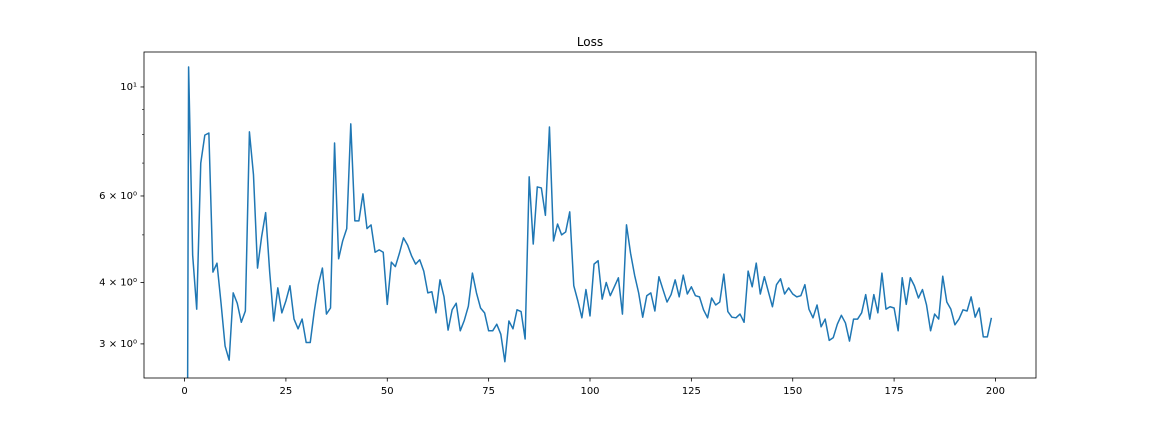  I want to click on y-tick-label: 10¹, so click(128, 87).